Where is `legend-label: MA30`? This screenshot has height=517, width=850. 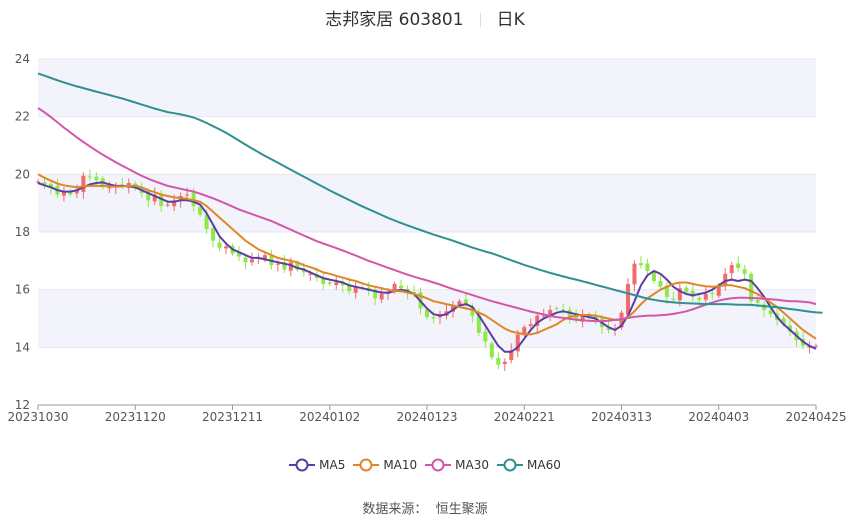
legend-label: MA30 is located at coordinates (472, 465).